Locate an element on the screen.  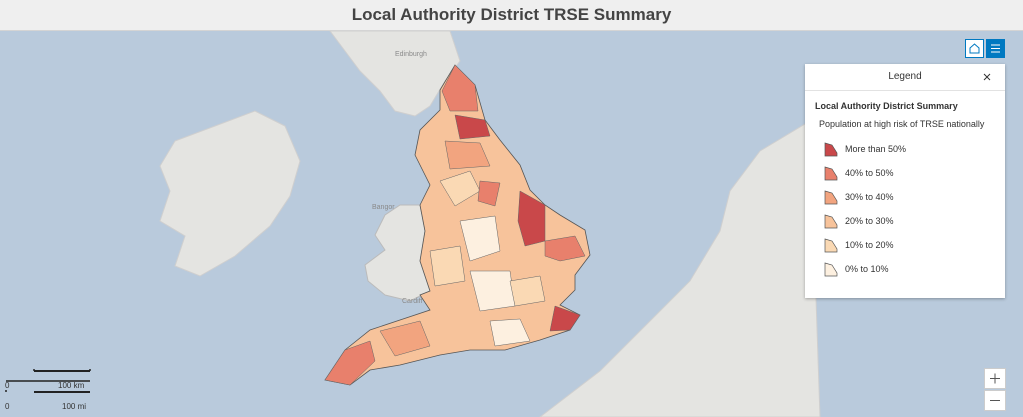
legend-heading-text: Legend is located at coordinates (905, 76).